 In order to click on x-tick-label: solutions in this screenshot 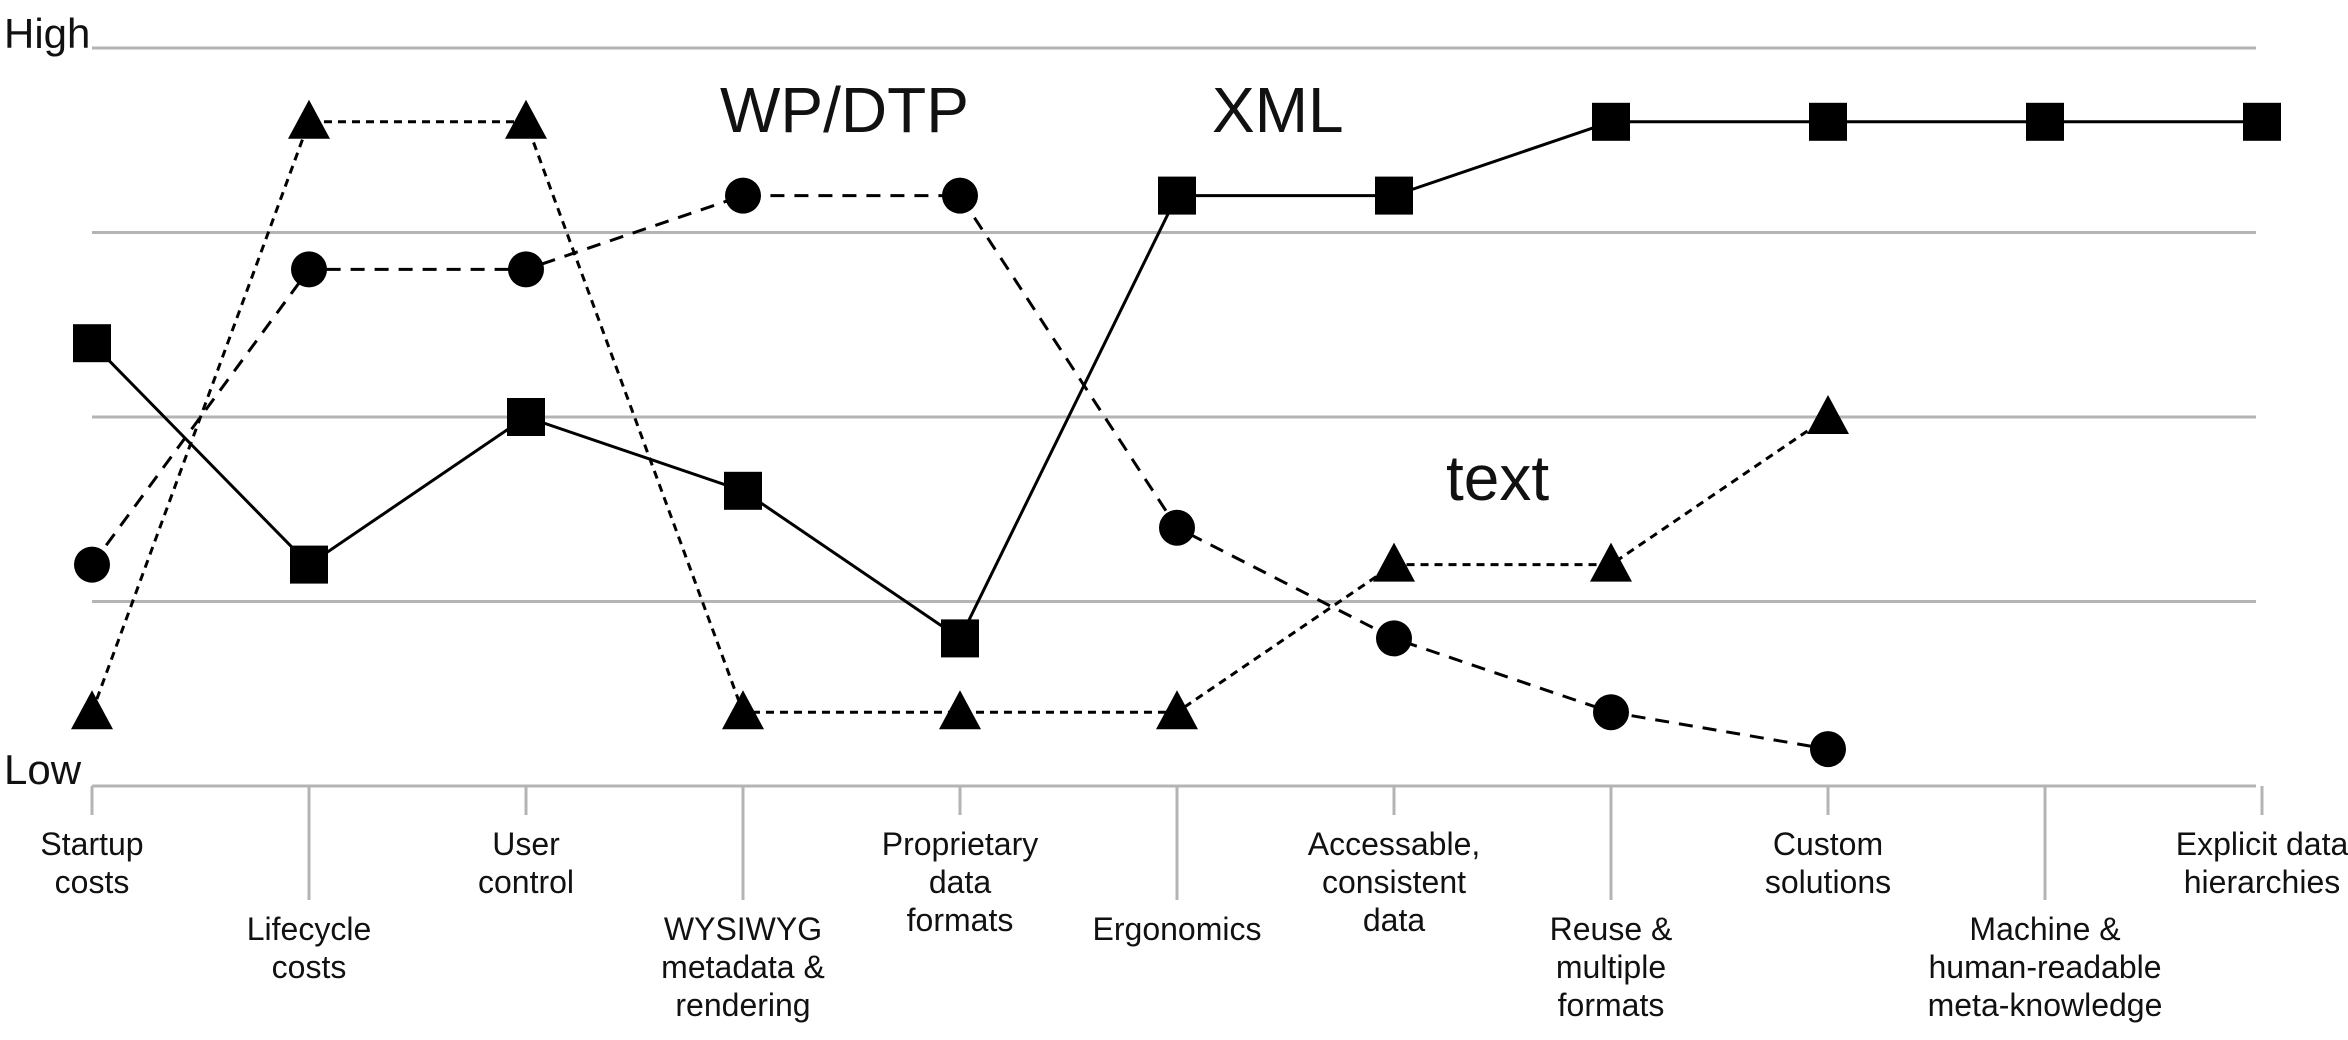, I will do `click(1828, 882)`.